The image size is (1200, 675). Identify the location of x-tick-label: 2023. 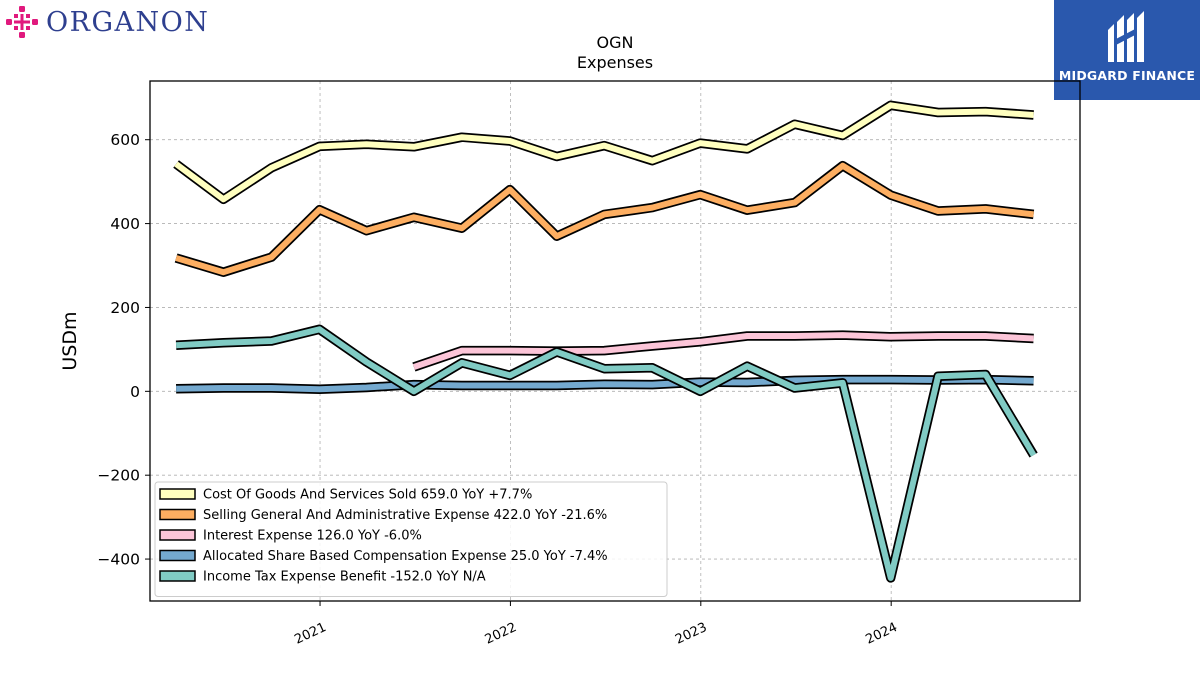
(691, 634).